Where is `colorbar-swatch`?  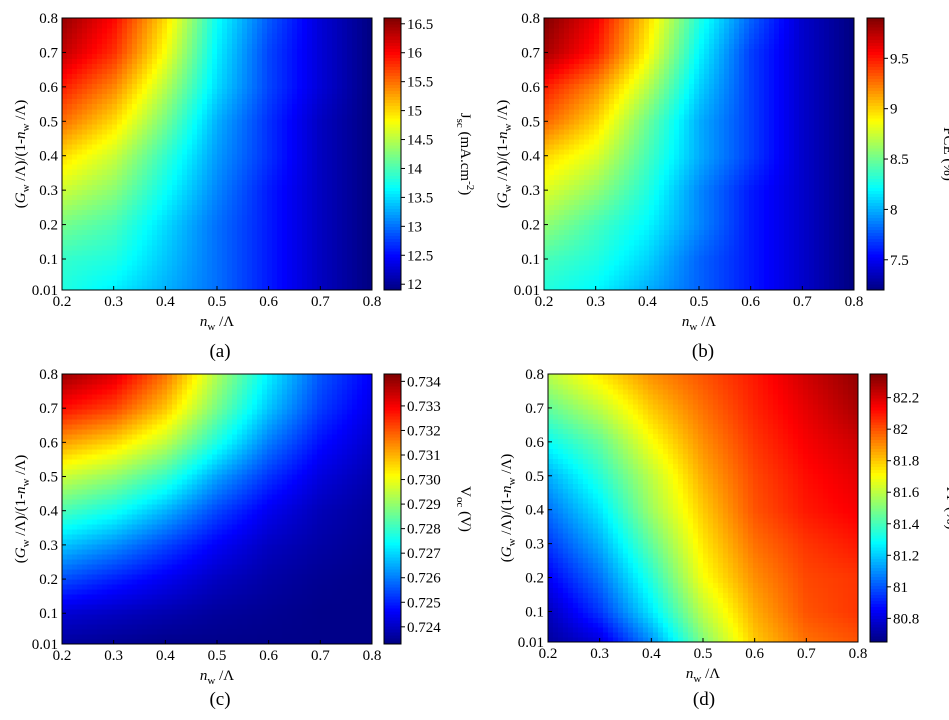
colorbar-swatch is located at coordinates (392, 183).